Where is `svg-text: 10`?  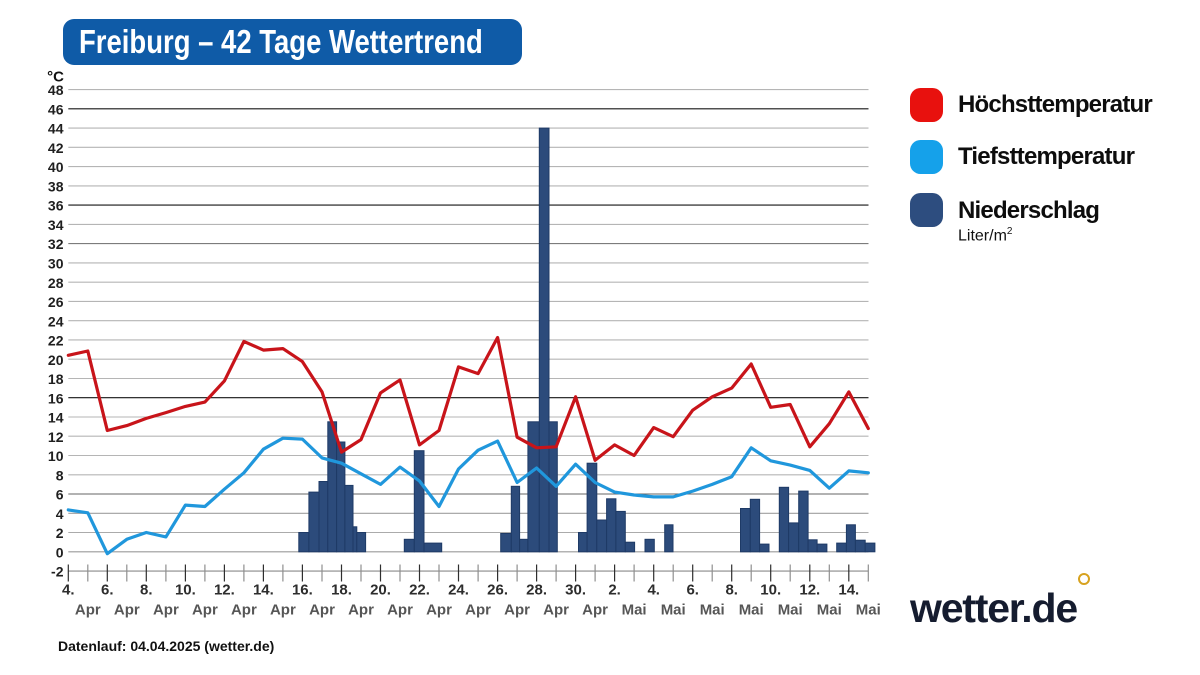
svg-text: 10 is located at coordinates (56, 456).